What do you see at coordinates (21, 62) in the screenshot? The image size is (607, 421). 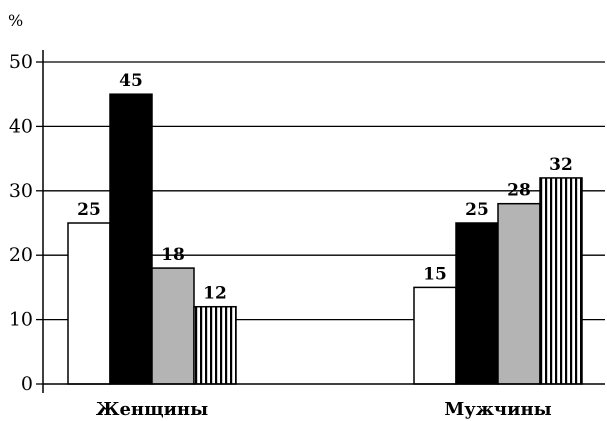 I see `y-tick-label: 50` at bounding box center [21, 62].